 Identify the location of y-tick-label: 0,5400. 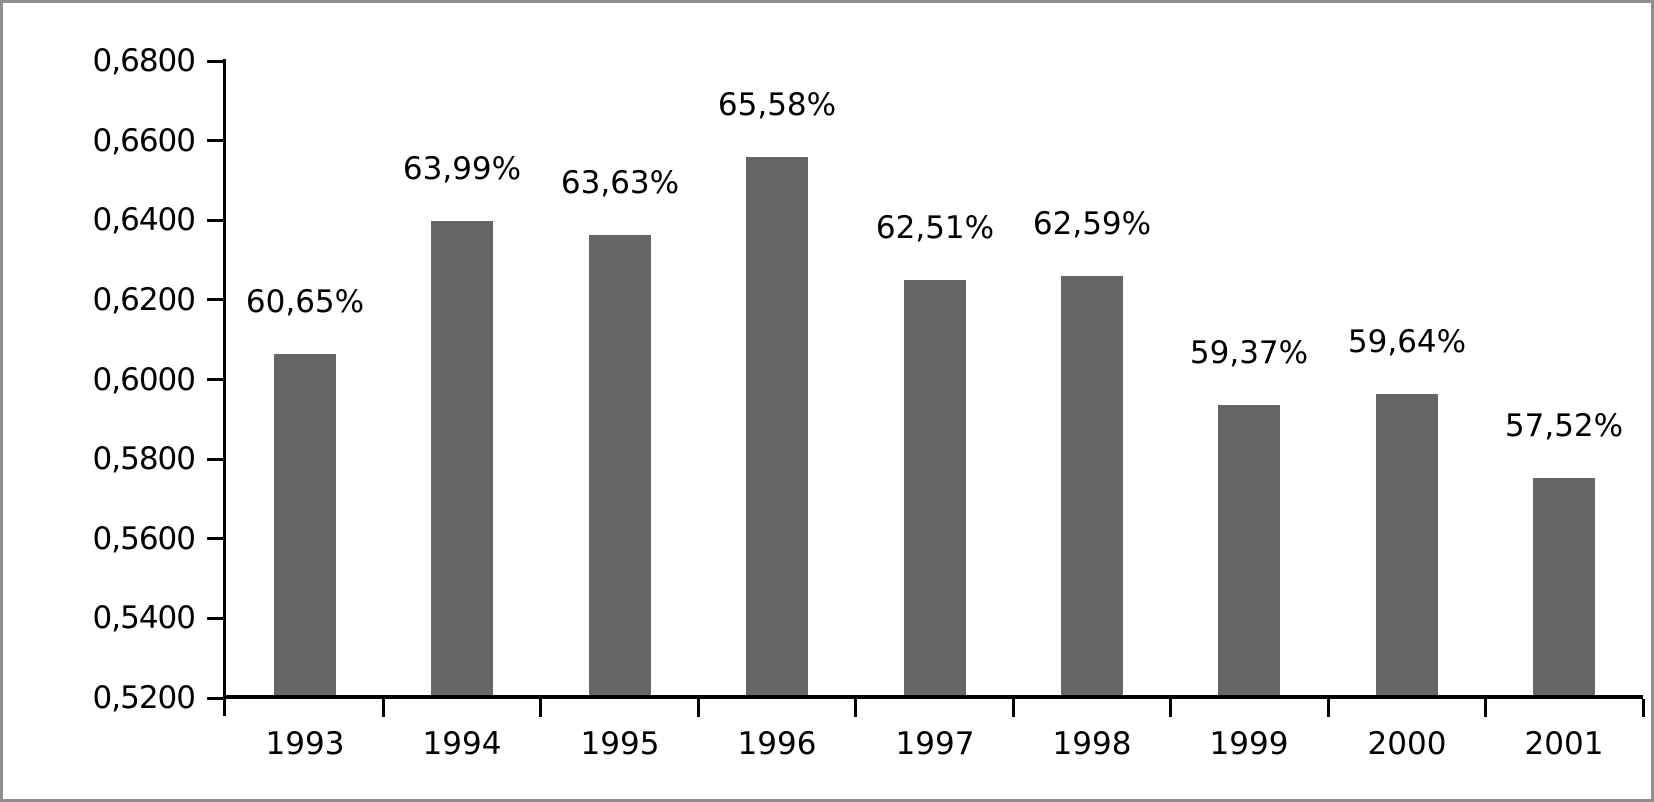
(144, 618).